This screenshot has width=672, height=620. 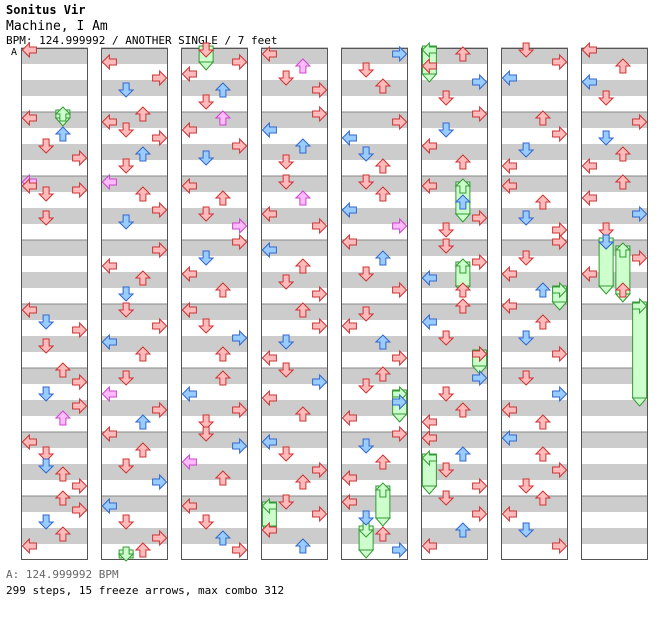 What do you see at coordinates (14, 52) in the screenshot?
I see `bpm-marker-label: A` at bounding box center [14, 52].